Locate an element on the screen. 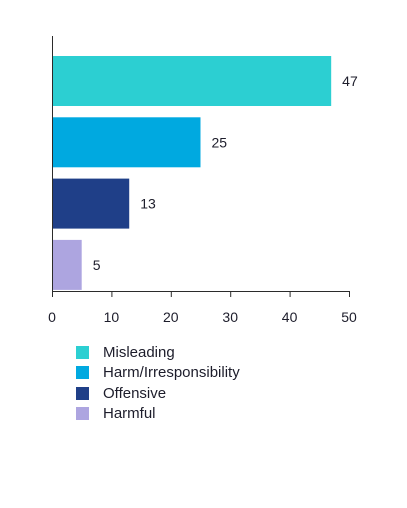 This screenshot has width=407, height=508. legend-label-offensive: Offensive is located at coordinates (135, 393).